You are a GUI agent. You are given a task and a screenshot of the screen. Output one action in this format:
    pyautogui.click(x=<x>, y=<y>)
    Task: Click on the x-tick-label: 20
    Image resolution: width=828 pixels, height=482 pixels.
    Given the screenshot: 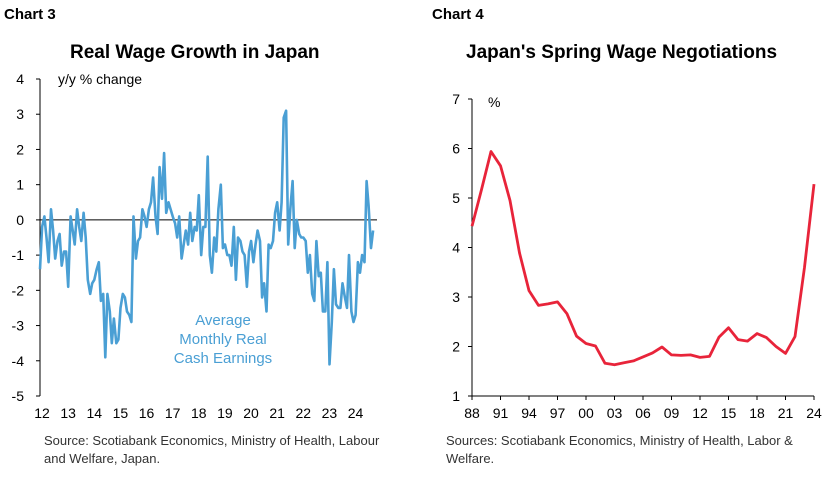 What is the action you would take?
    pyautogui.click(x=251, y=413)
    